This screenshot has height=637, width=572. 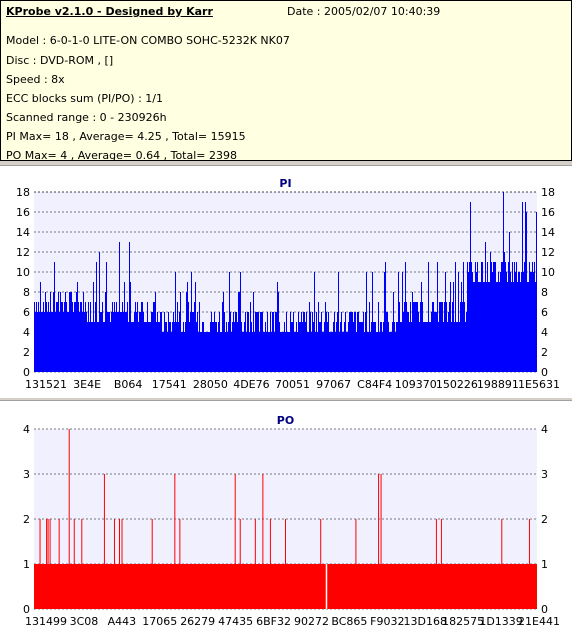 I want to click on y-tick-label: 6, so click(x=26, y=312).